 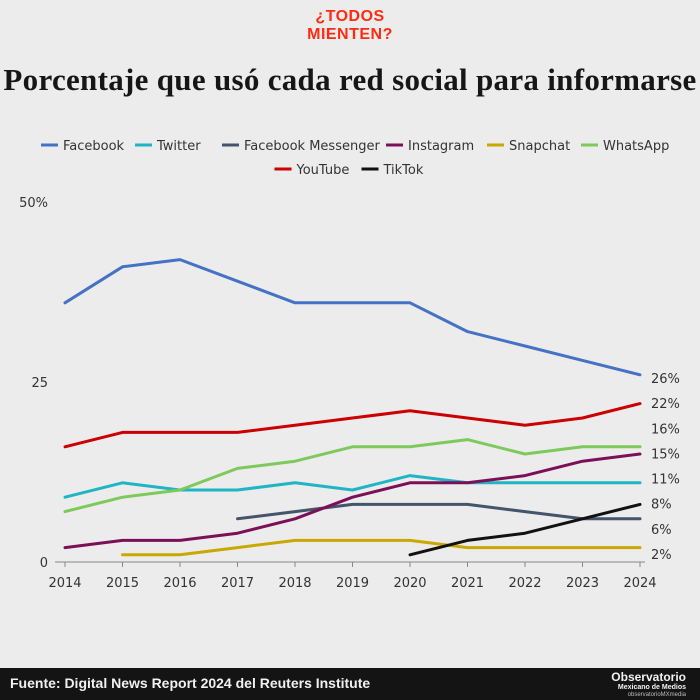 I want to click on legend-label-twitter: Twitter, so click(x=178, y=146).